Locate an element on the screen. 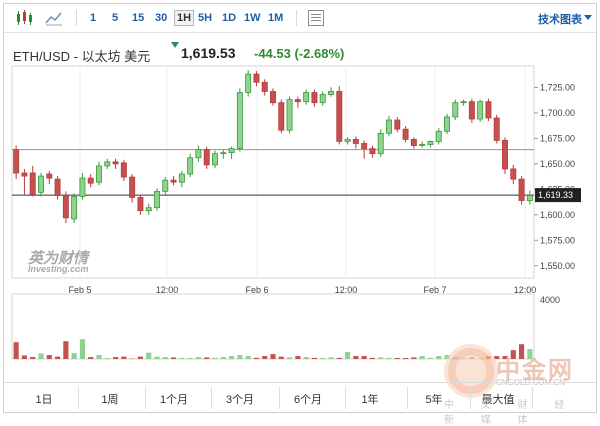  volume-axis-label: 4000 is located at coordinates (550, 300).